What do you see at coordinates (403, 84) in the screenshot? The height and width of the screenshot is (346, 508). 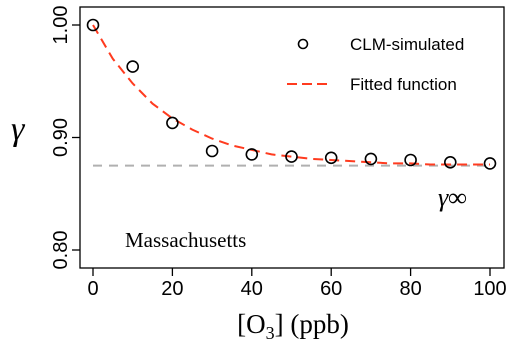 I see `legend-label-fit: Fitted function` at bounding box center [403, 84].